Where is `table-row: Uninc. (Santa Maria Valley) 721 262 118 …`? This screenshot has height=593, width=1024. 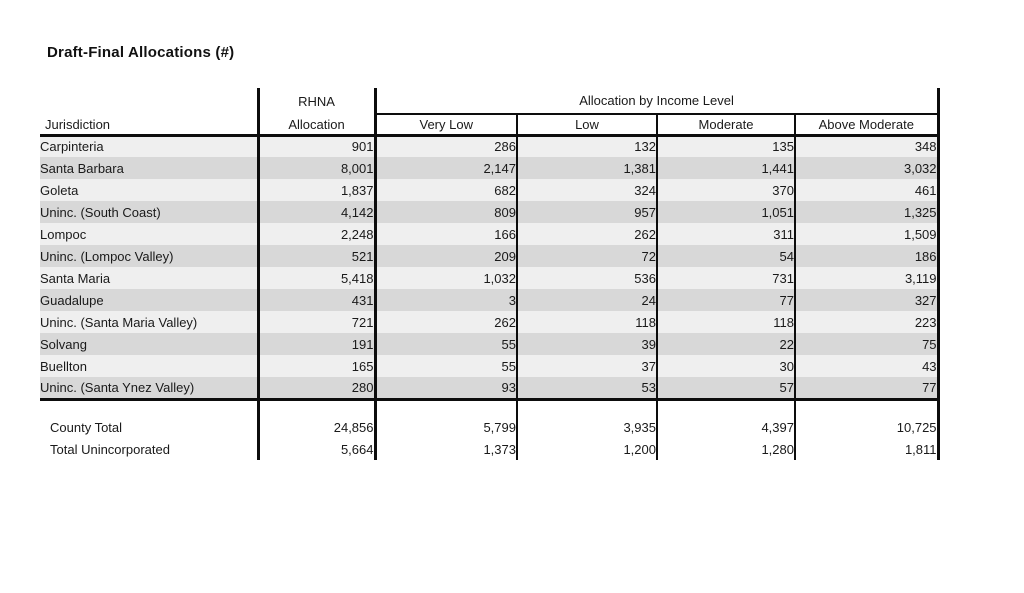
table-row: Uninc. (Santa Maria Valley) 721 262 118 … is located at coordinates (490, 322).